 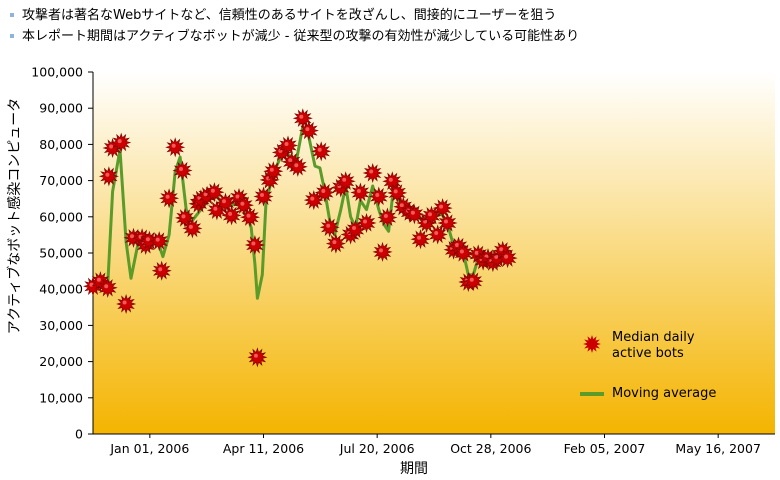 I want to click on x-tick-label: Oct 28, 2006, so click(x=490, y=448).